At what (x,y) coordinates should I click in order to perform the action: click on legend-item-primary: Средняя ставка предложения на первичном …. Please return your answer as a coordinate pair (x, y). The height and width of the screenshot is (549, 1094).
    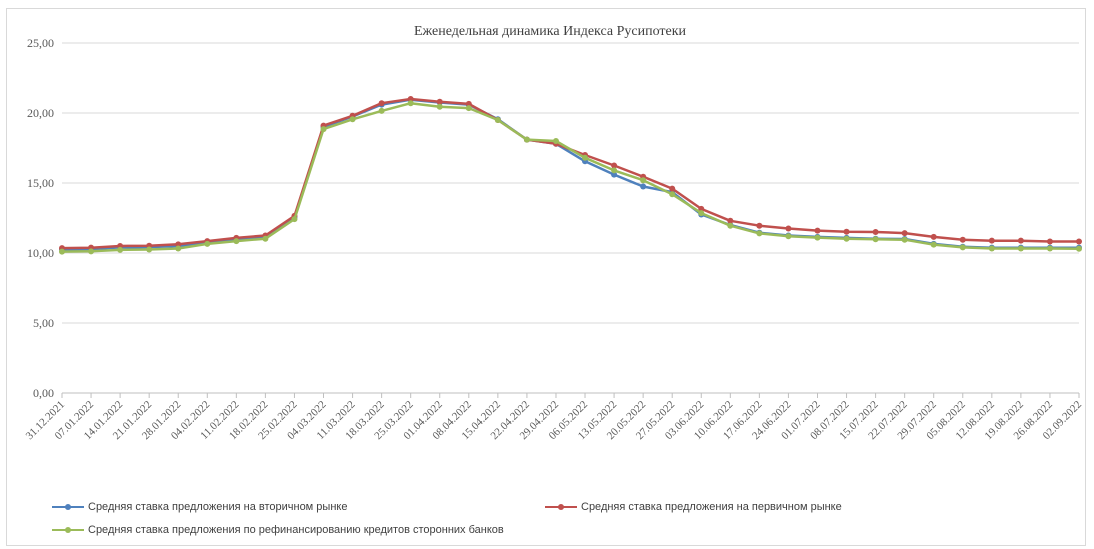
    Looking at the image, I should click on (693, 507).